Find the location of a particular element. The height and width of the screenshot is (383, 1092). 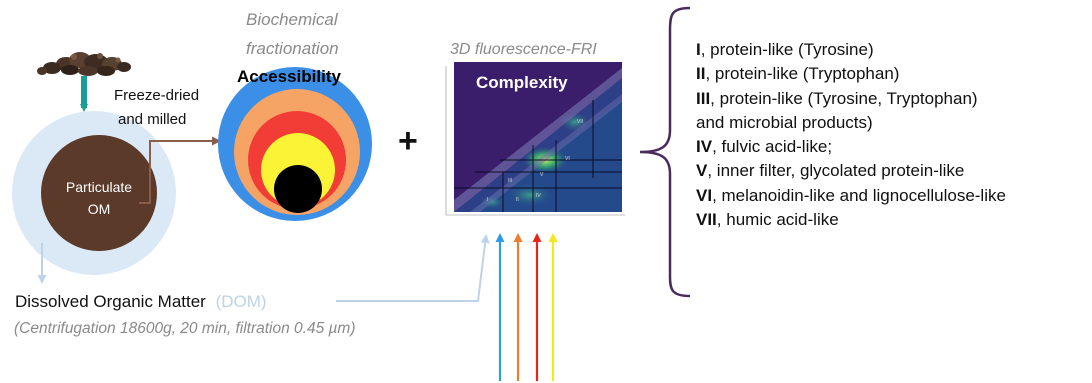

curly-bracket is located at coordinates (665, 152).